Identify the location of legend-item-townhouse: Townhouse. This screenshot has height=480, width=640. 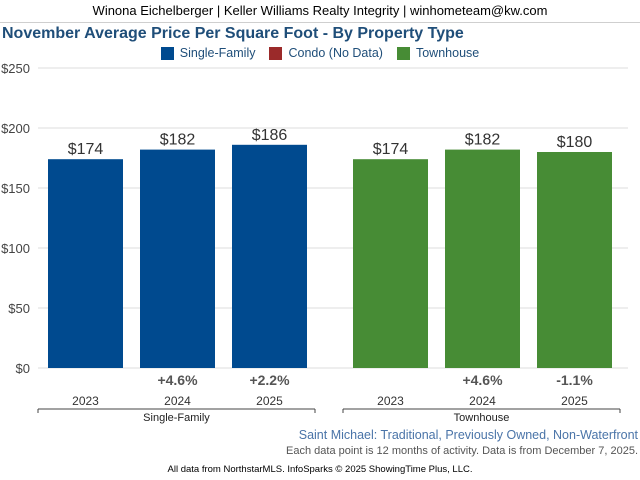
(438, 53).